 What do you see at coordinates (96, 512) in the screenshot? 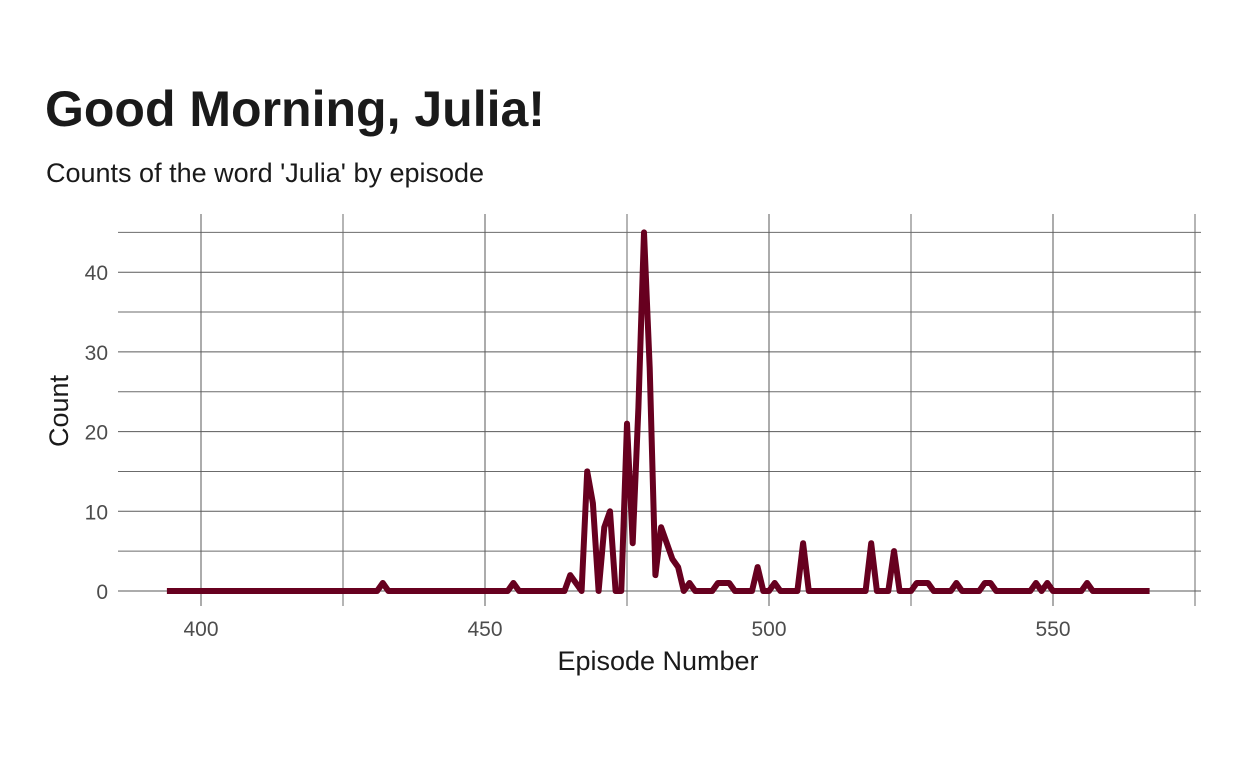
I see `y-tick-label: 10` at bounding box center [96, 512].